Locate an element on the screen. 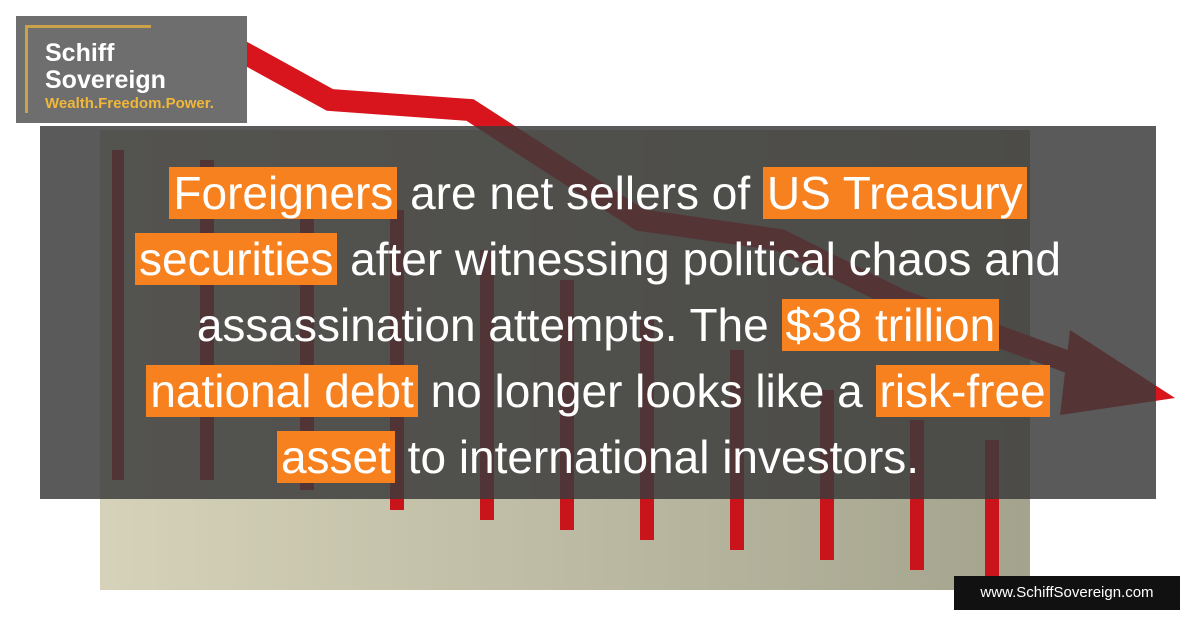 This screenshot has height=626, width=1195. logo-line: Schiff is located at coordinates (80, 53).